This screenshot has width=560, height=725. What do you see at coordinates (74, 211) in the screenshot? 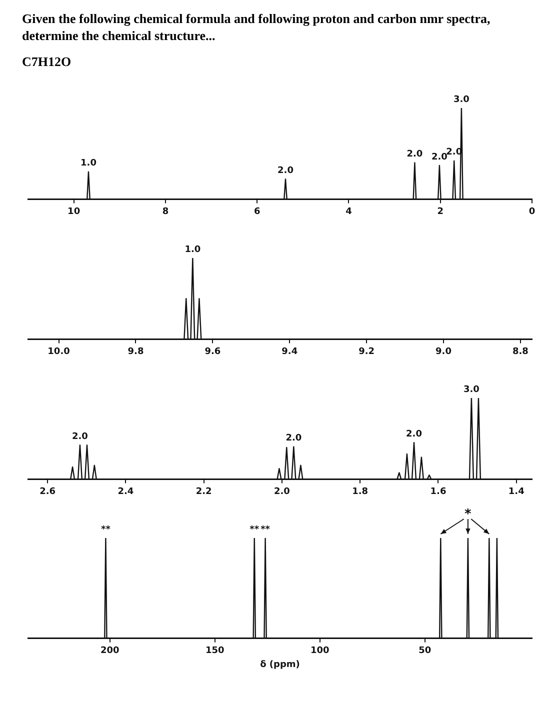
I see `x-tick-label: 10` at bounding box center [74, 211].